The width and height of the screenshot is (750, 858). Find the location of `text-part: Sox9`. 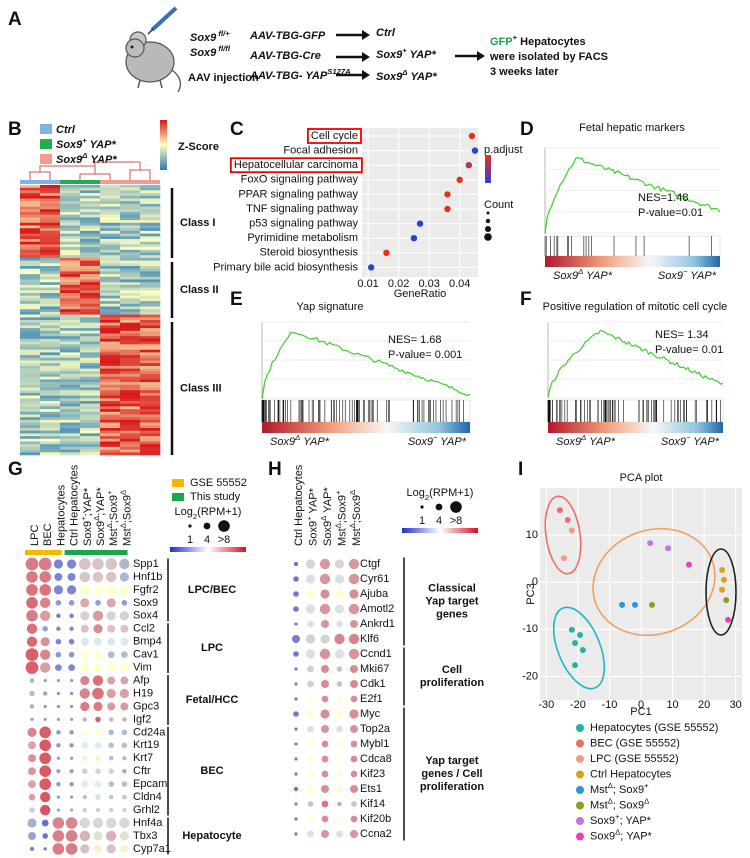

text-part: Sox9 is located at coordinates (88, 533).